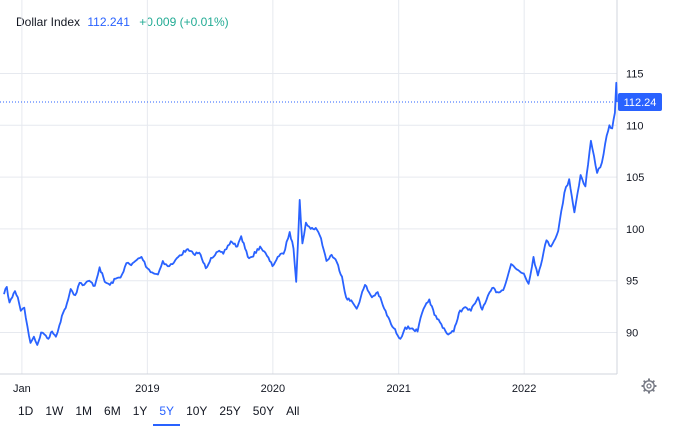 The height and width of the screenshot is (434, 680). I want to click on x-tick-label: Jan, so click(22, 389).